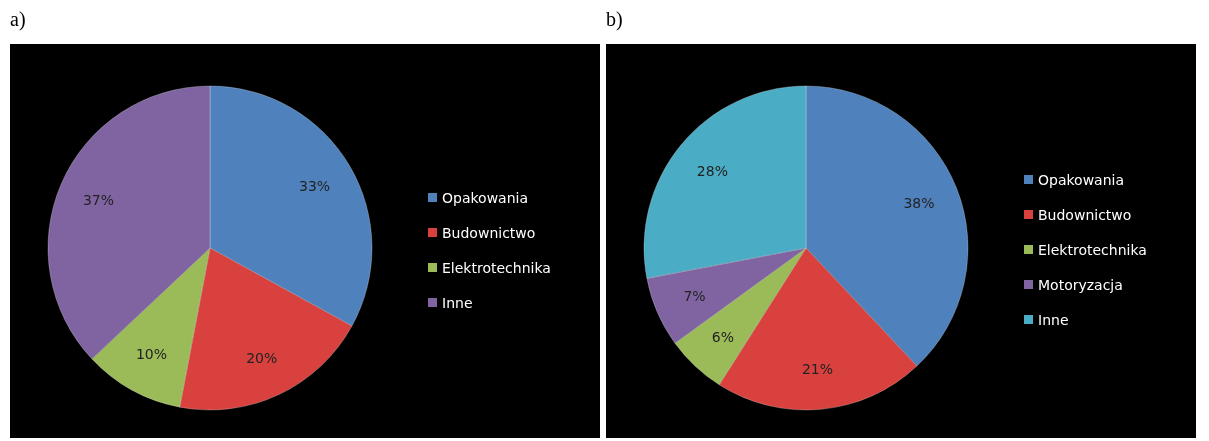 This screenshot has height=441, width=1209. I want to click on data-label: 6%, so click(722, 336).